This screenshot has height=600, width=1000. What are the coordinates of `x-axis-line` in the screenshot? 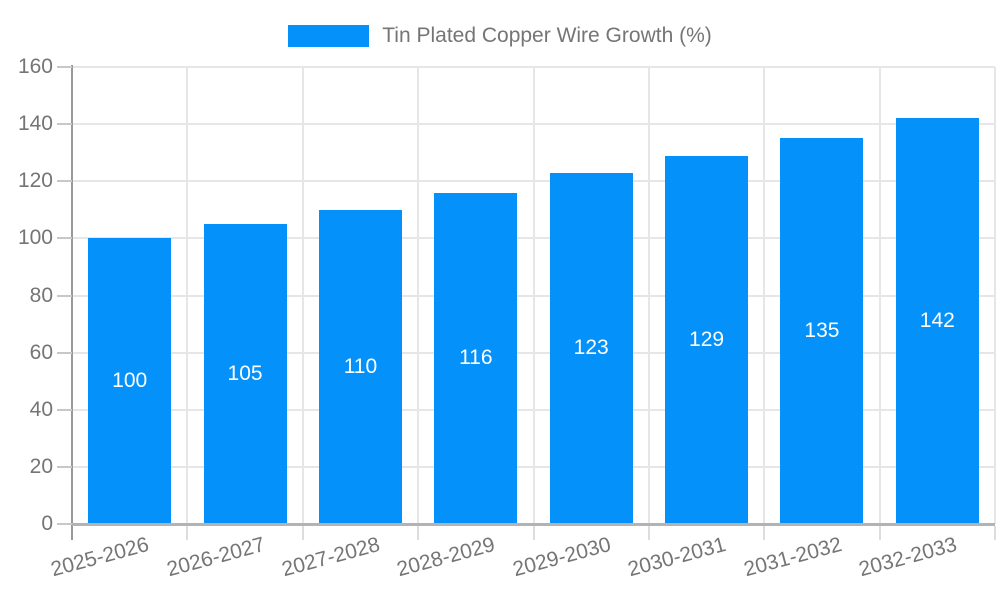 It's located at (533, 524).